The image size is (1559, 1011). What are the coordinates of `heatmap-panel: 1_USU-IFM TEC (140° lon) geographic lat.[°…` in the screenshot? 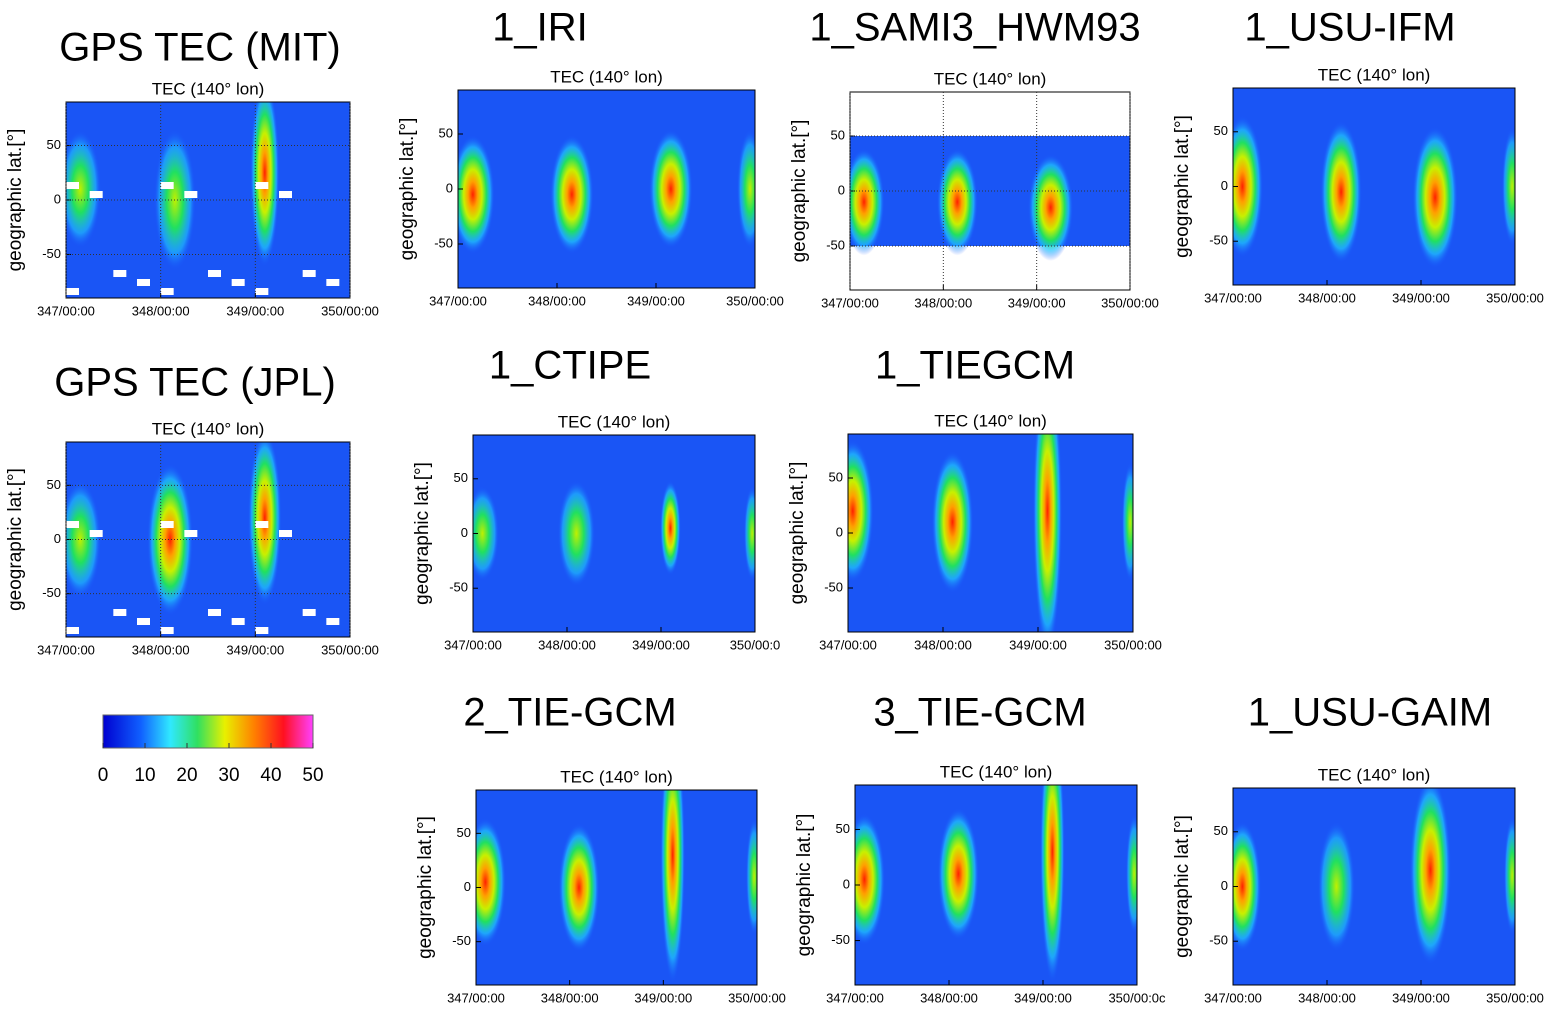 It's located at (1358, 156).